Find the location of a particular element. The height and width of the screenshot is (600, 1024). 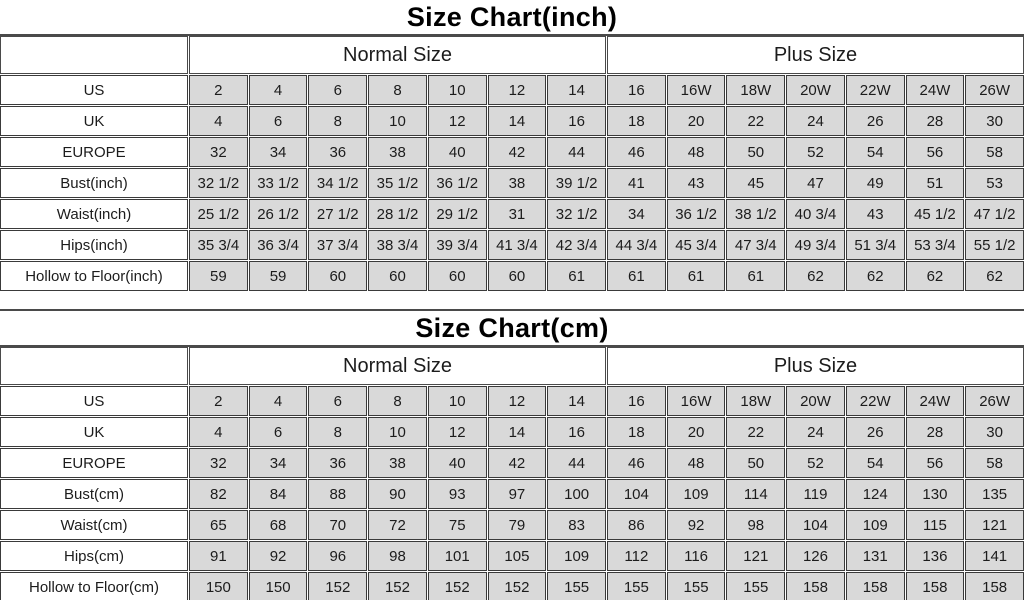

row-label: Waist(cm) is located at coordinates (94, 525).